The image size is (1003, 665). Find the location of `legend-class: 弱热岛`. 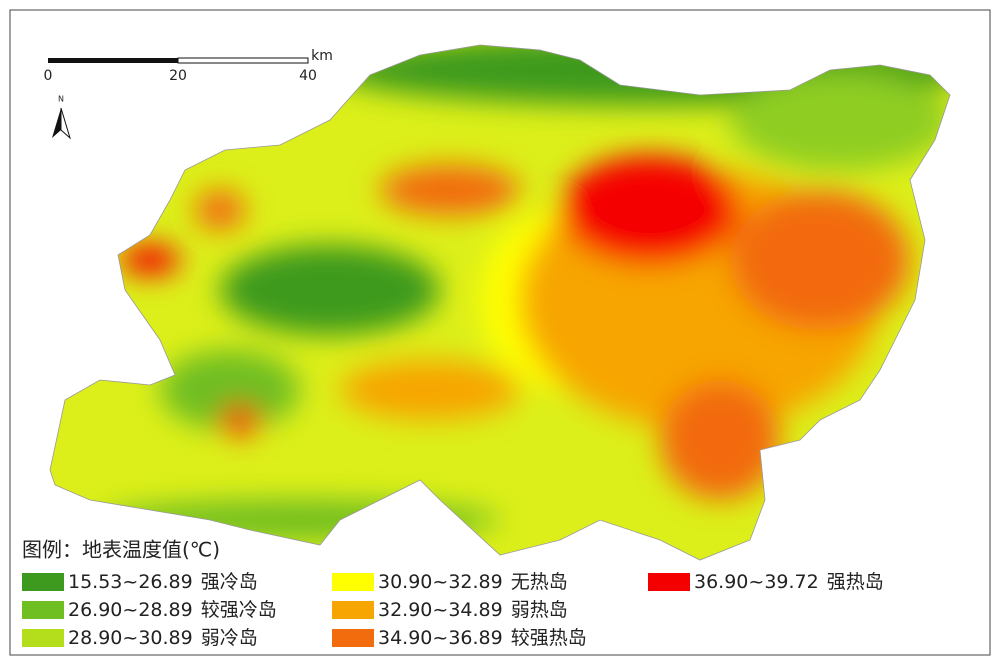

legend-class: 弱热岛 is located at coordinates (539, 610).